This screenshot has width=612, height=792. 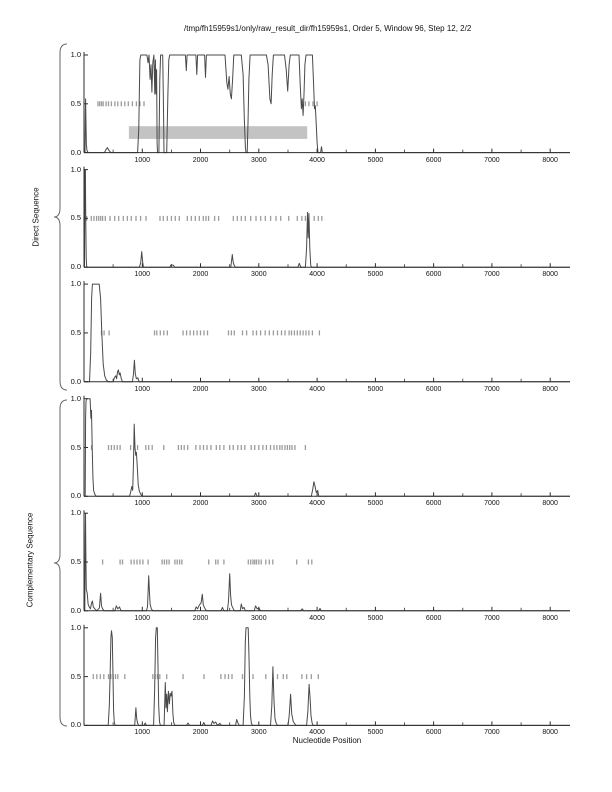 What do you see at coordinates (30, 560) in the screenshot?
I see `group-label-complementary: Complementary Sequence` at bounding box center [30, 560].